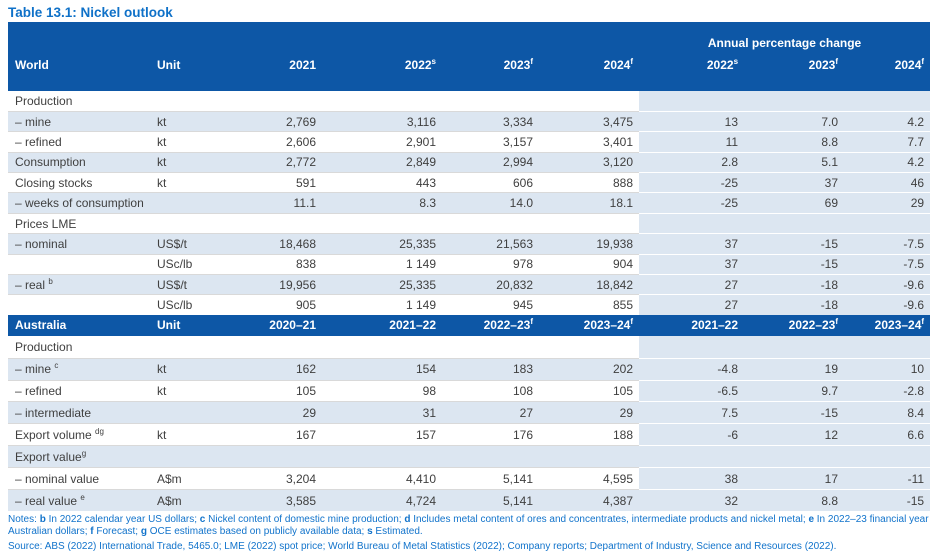  Describe the element at coordinates (887, 182) in the screenshot. I see `cell-value: 46` at that location.